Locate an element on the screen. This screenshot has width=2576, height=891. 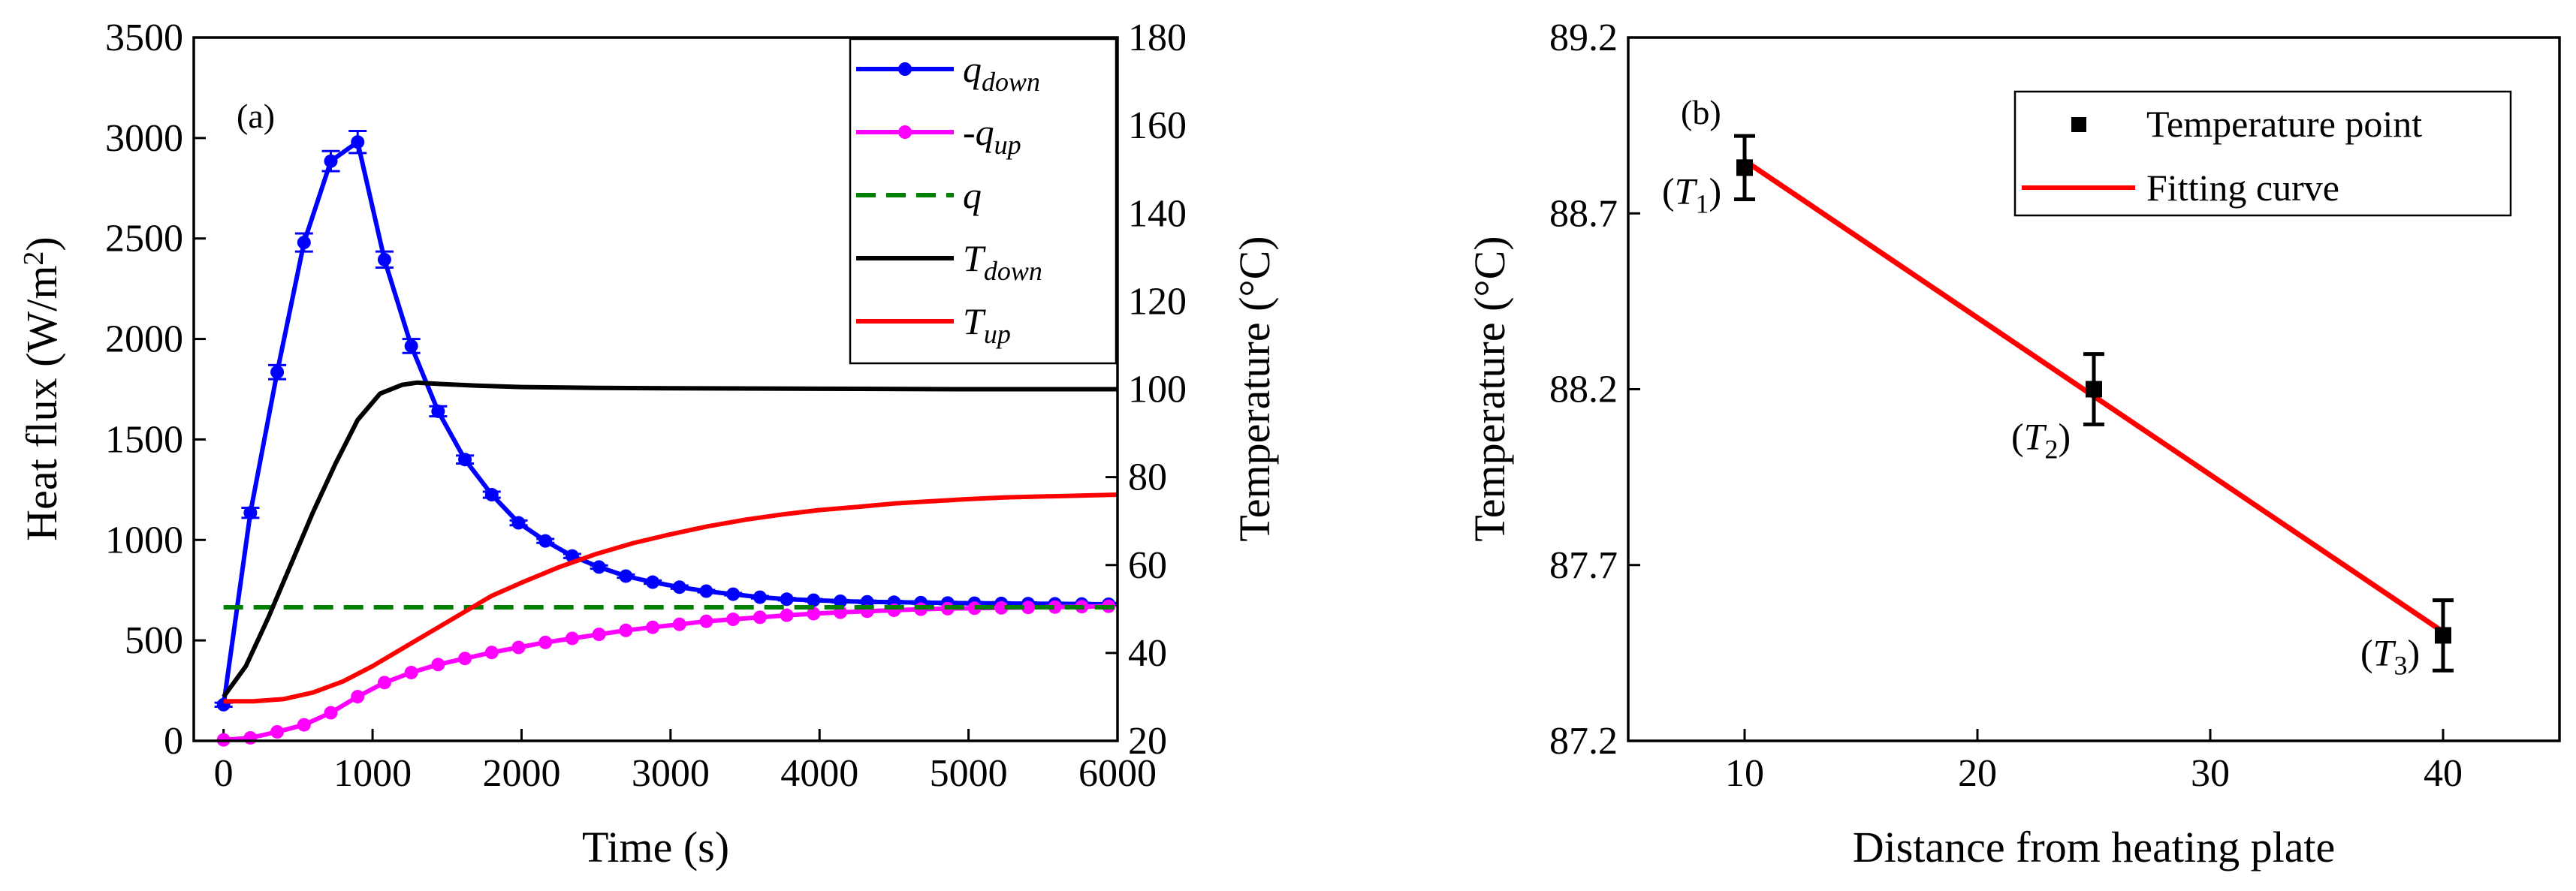
panel-a-label: (a) is located at coordinates (256, 116).